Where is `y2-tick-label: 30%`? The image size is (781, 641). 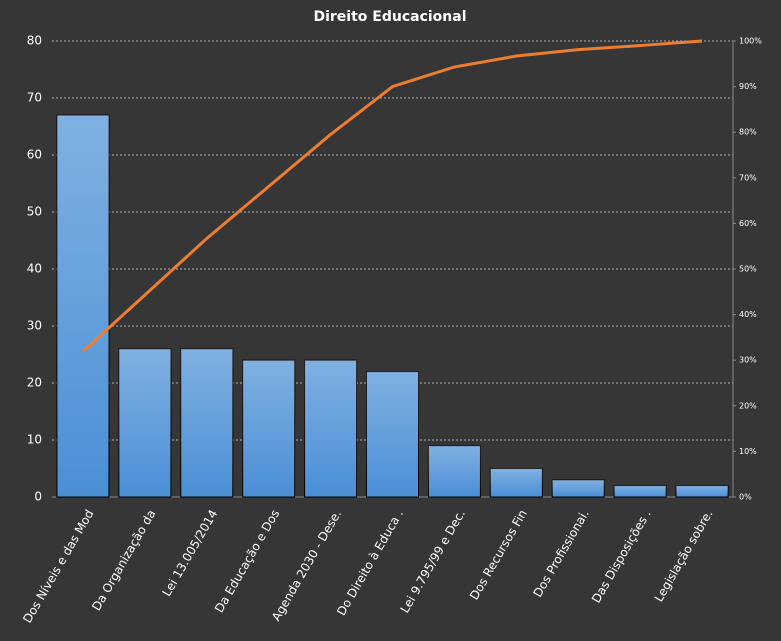
y2-tick-label: 30% is located at coordinates (748, 360).